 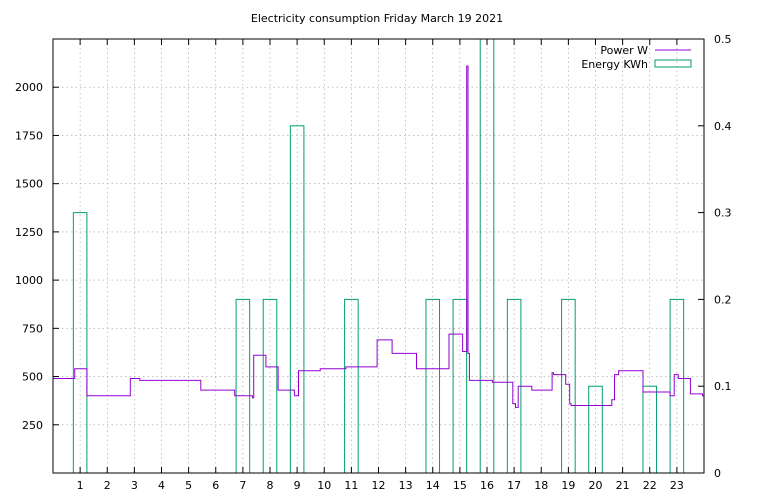 I want to click on x-tick-label: 19, so click(x=568, y=485).